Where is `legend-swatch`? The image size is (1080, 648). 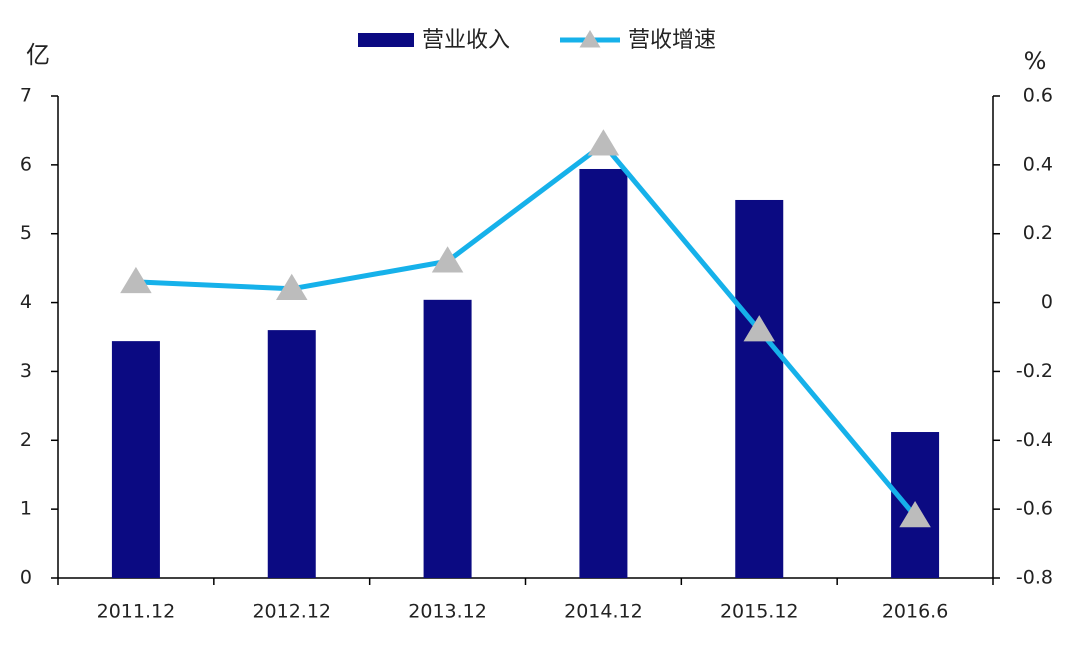 legend-swatch is located at coordinates (386, 40).